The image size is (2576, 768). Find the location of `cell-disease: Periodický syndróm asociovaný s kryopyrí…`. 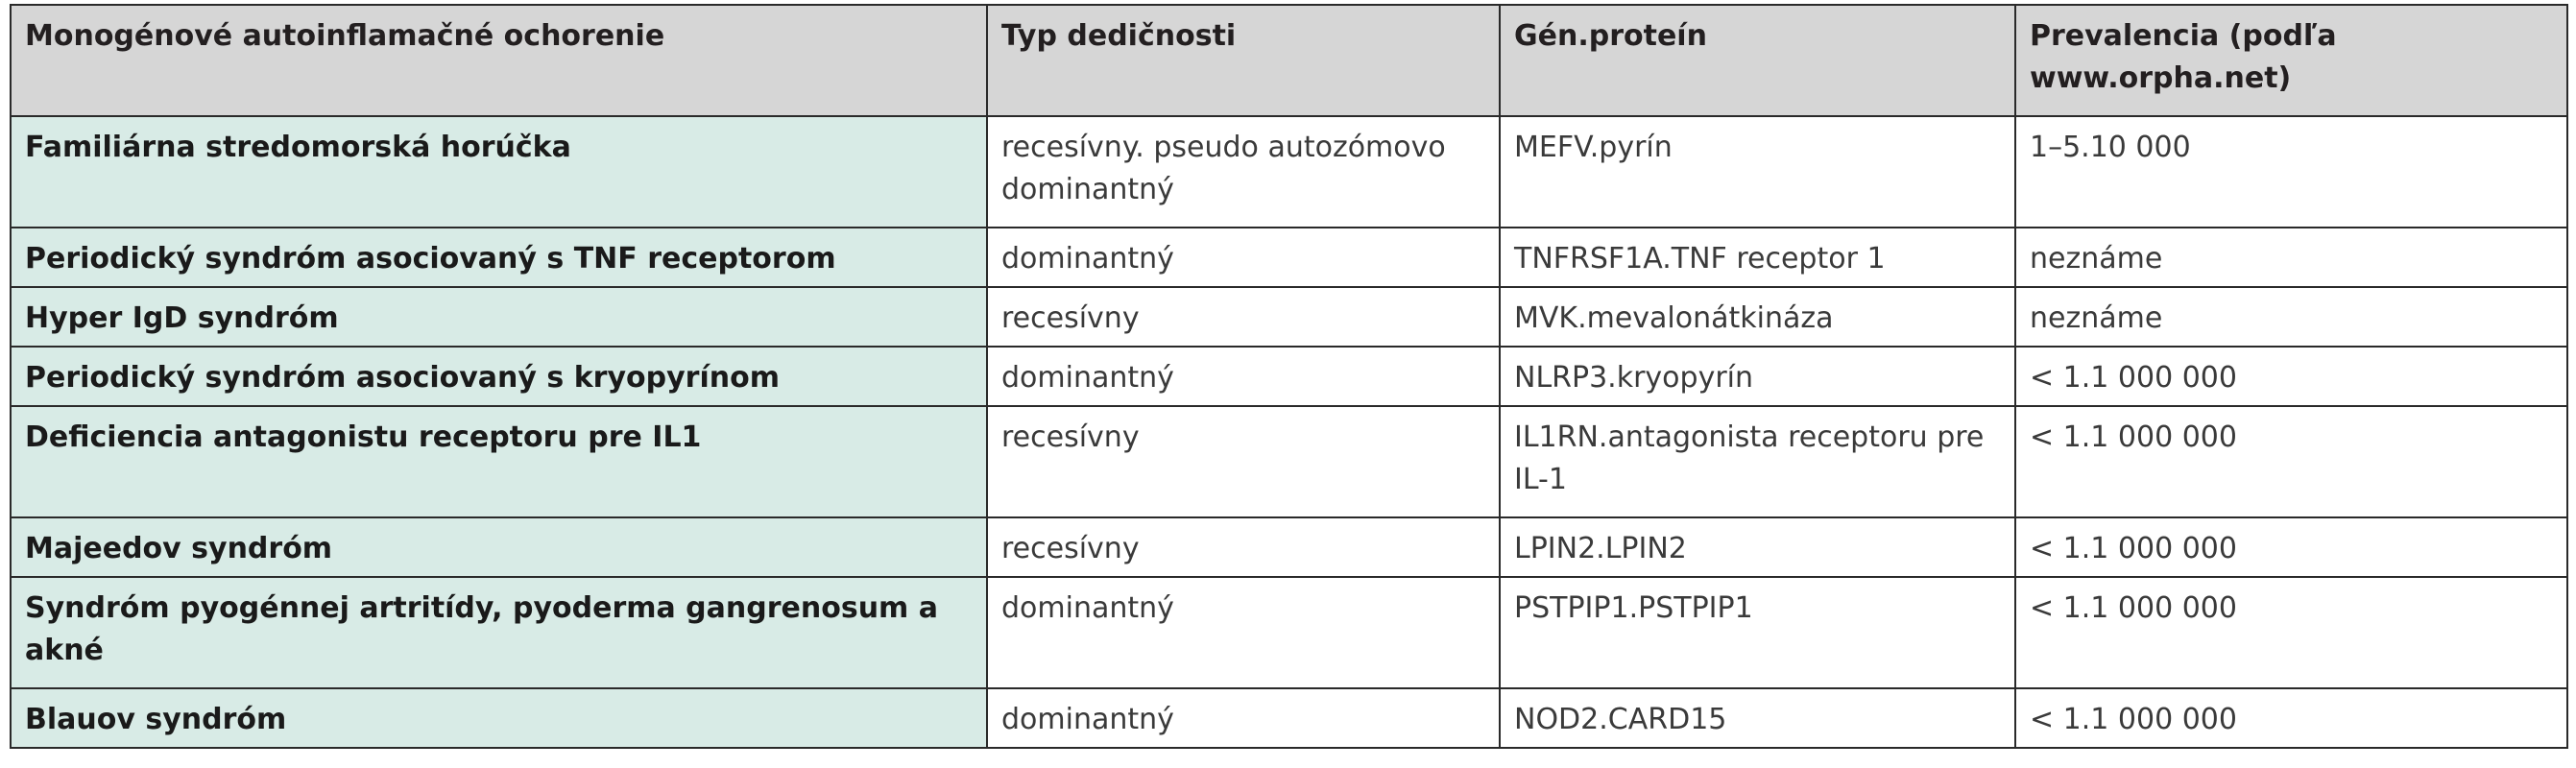

cell-disease: Periodický syndróm asociovaný s kryopyrí… is located at coordinates (499, 376).